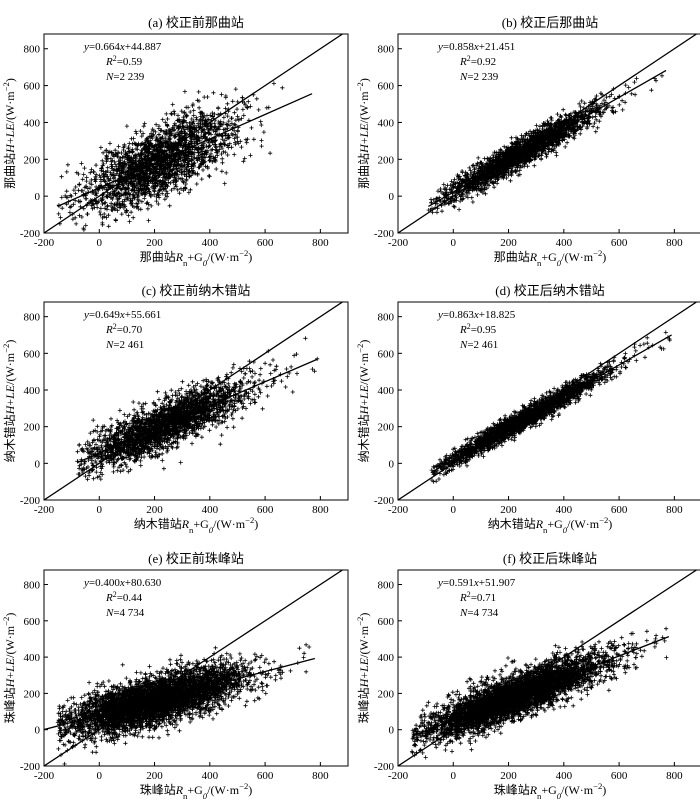 The height and width of the screenshot is (806, 700). What do you see at coordinates (549, 290) in the screenshot?
I see `panel-title: (d) 校正后纳木错站` at bounding box center [549, 290].